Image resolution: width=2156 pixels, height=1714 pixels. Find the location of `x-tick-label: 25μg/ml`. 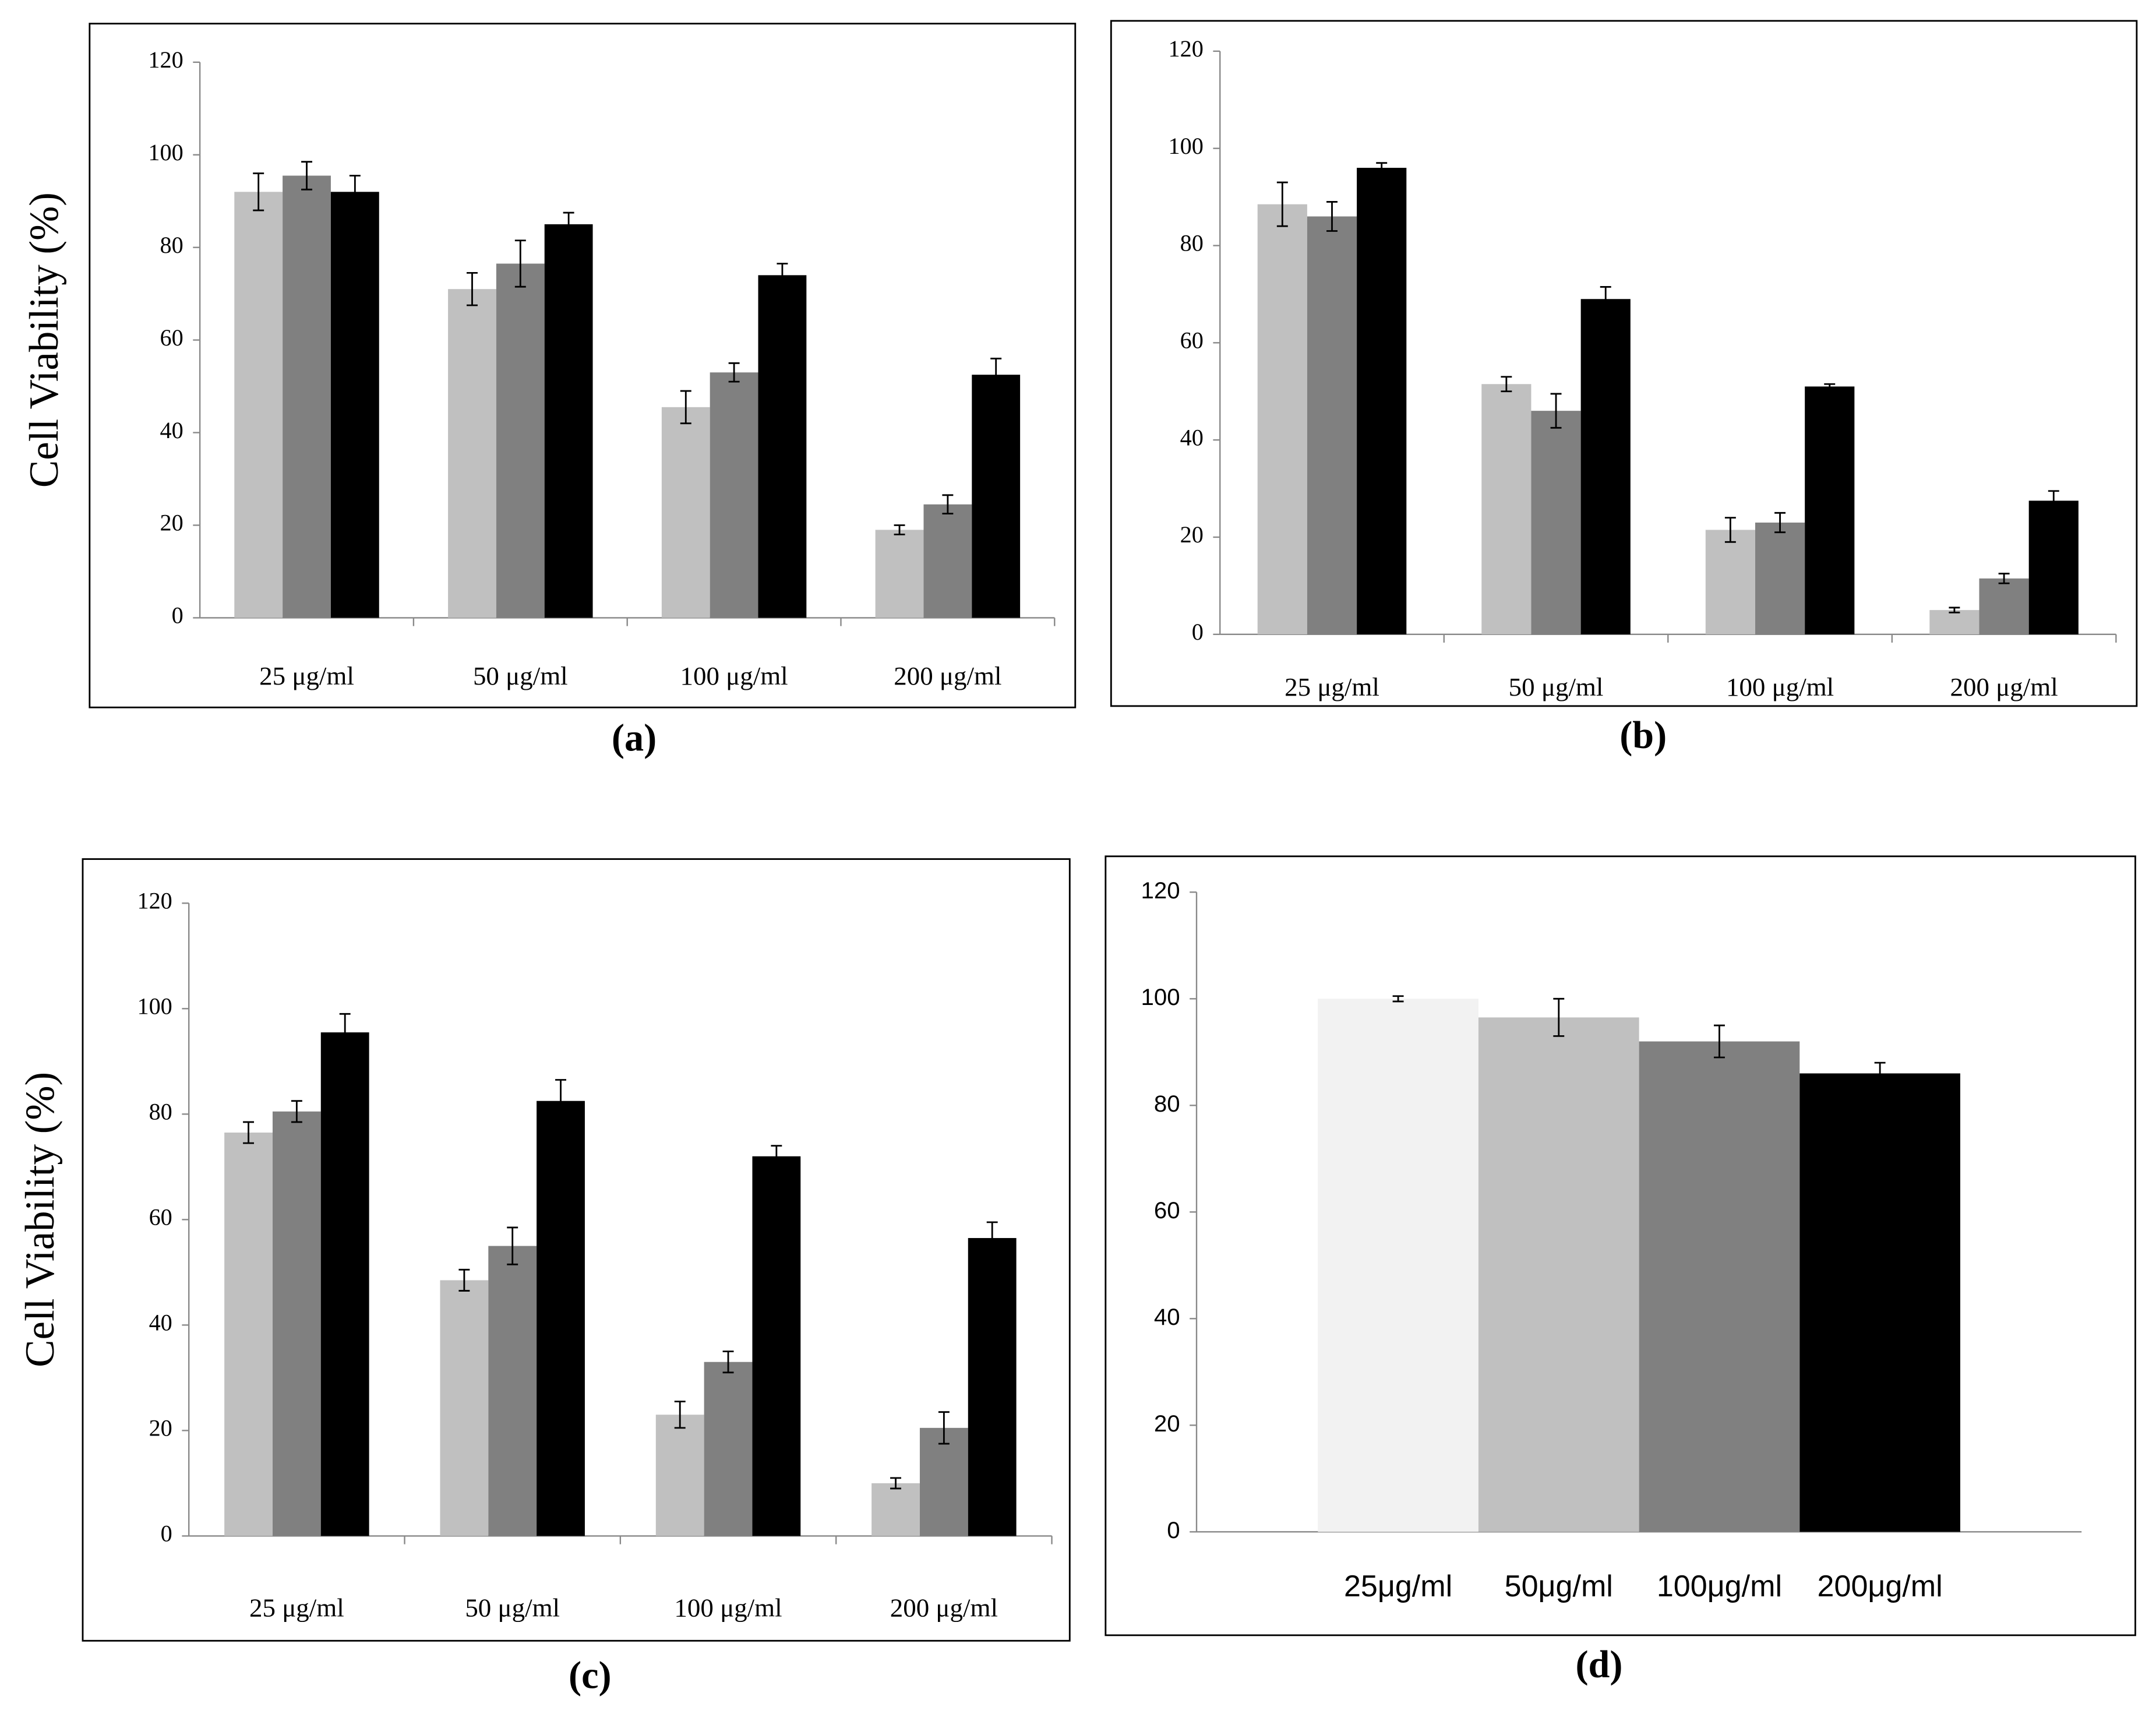

x-tick-label: 25μg/ml is located at coordinates (1398, 1586).